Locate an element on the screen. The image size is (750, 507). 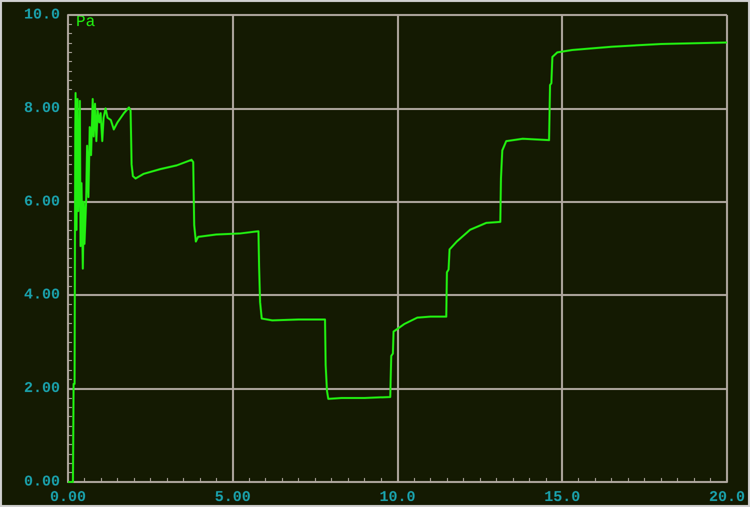
x-tick-label: 0.00 is located at coordinates (68, 497).